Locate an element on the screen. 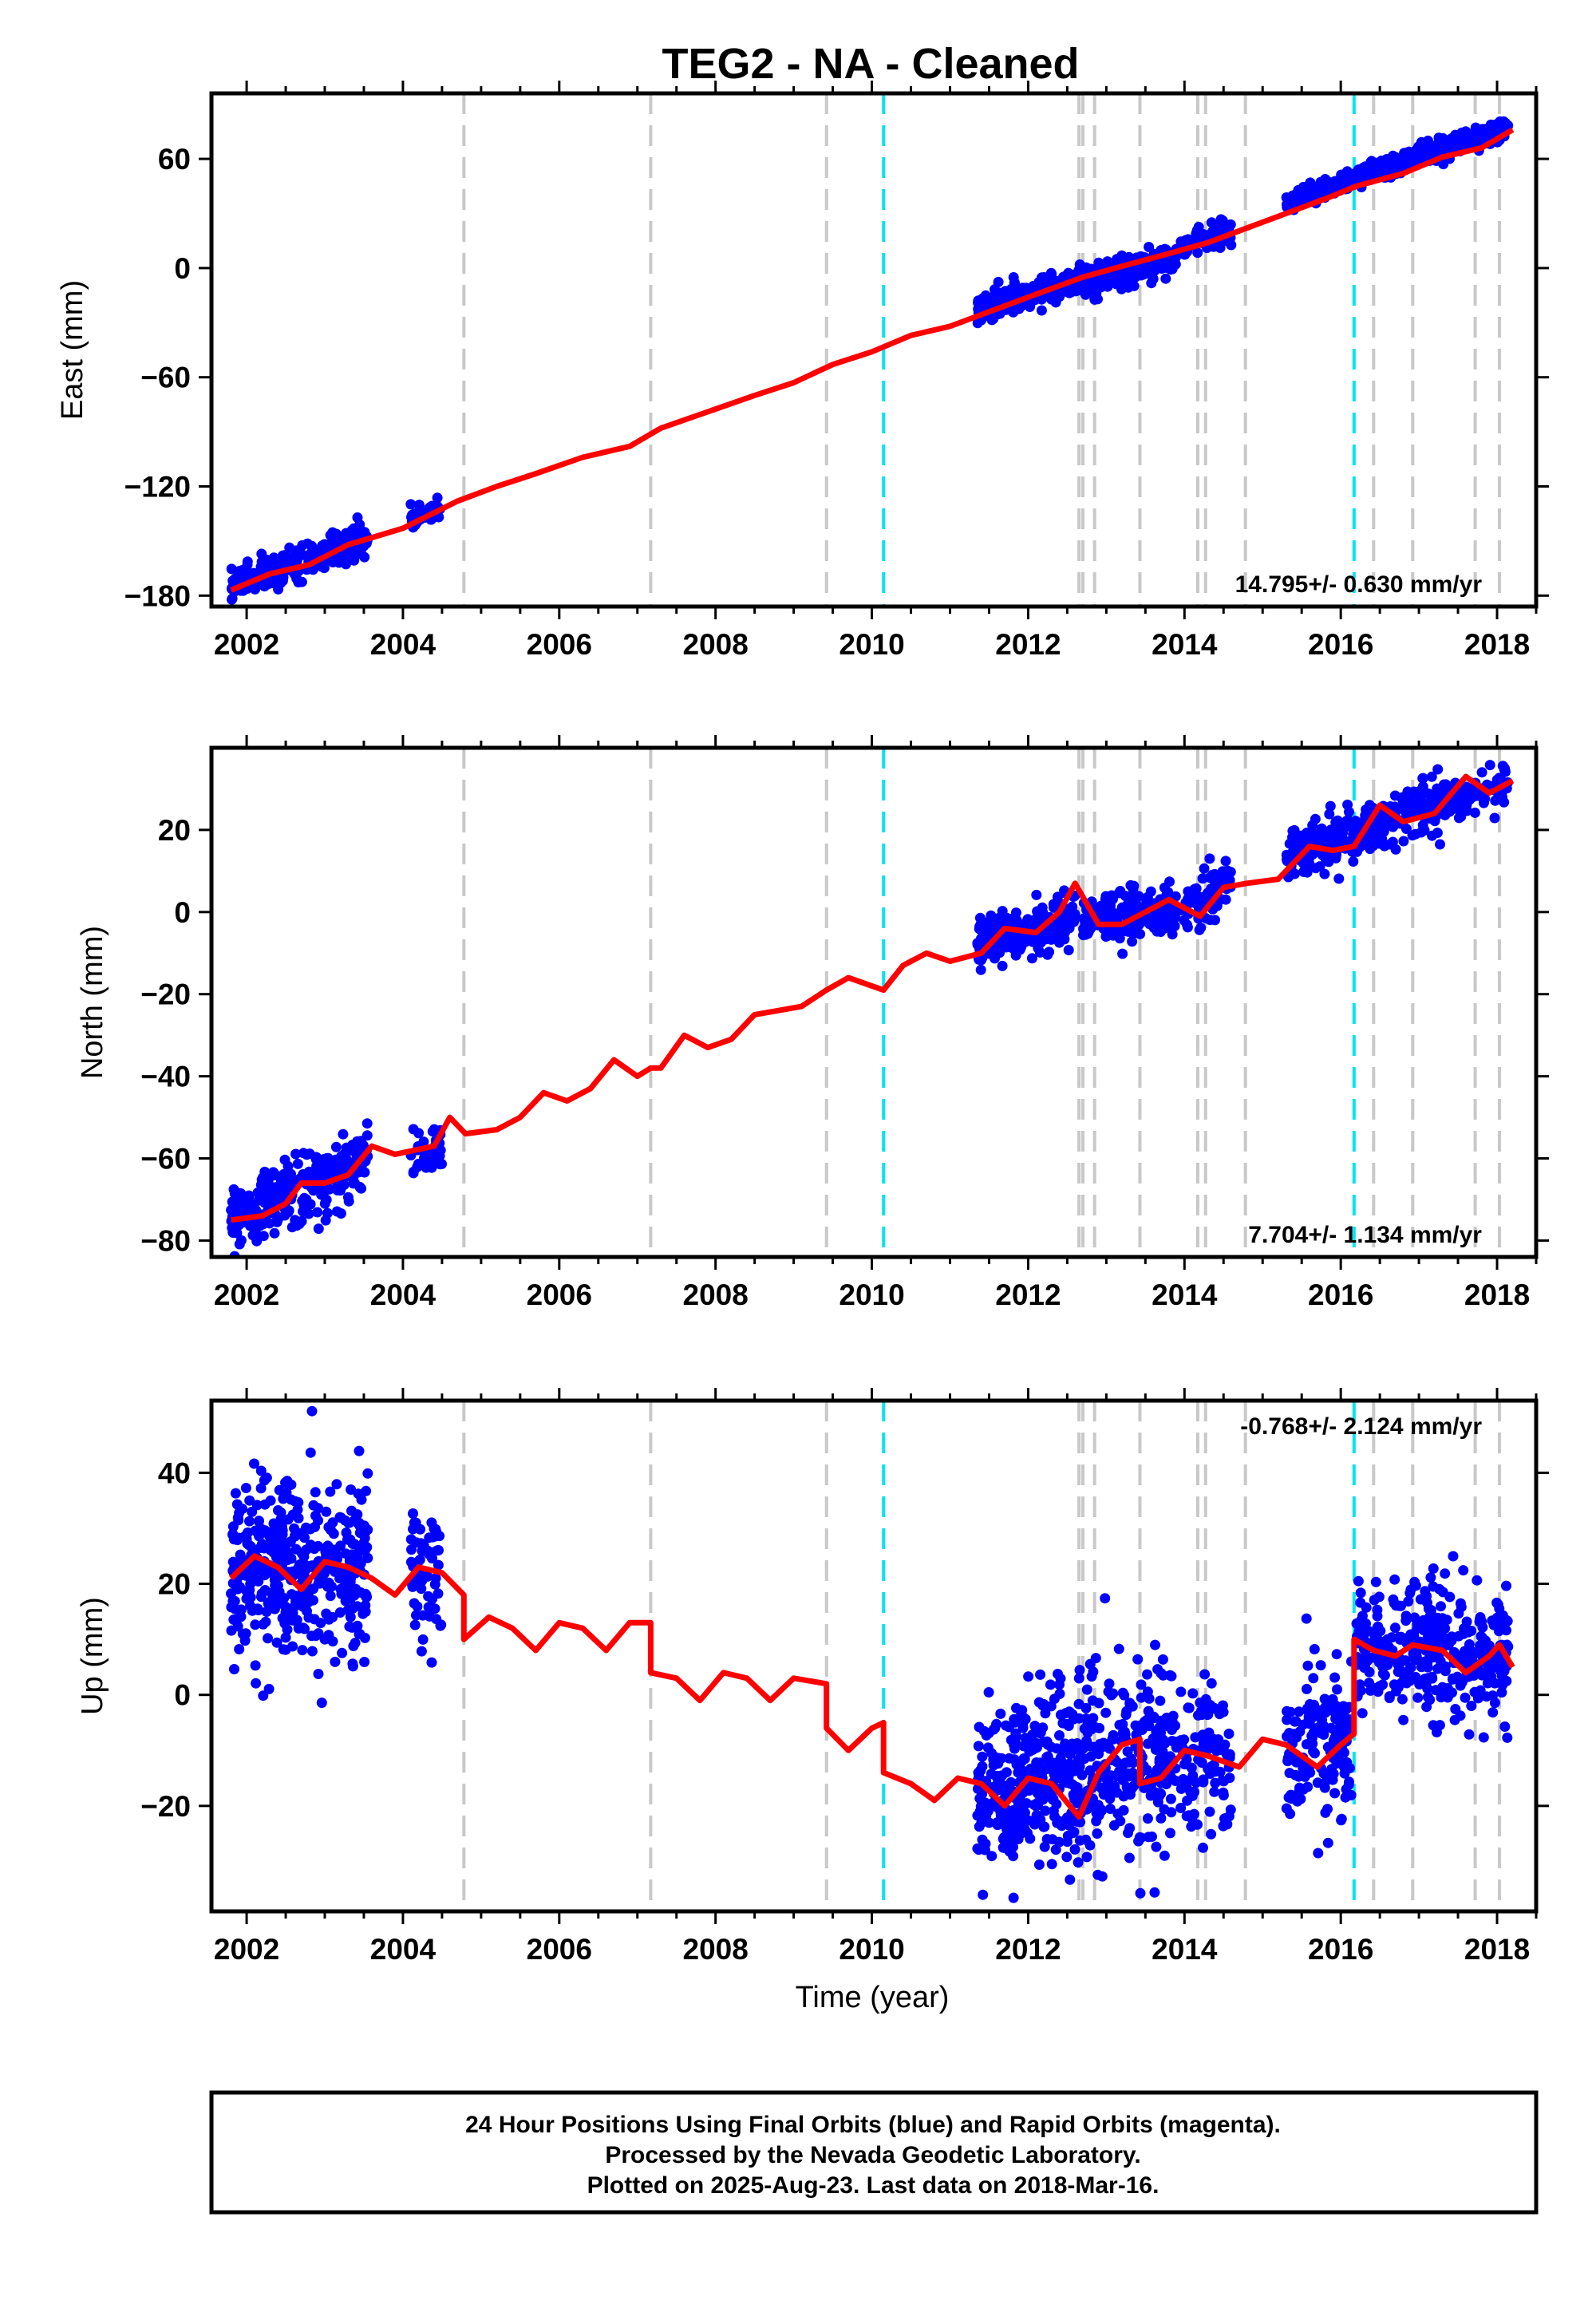  x-tick-label: 2018 is located at coordinates (1497, 1295).